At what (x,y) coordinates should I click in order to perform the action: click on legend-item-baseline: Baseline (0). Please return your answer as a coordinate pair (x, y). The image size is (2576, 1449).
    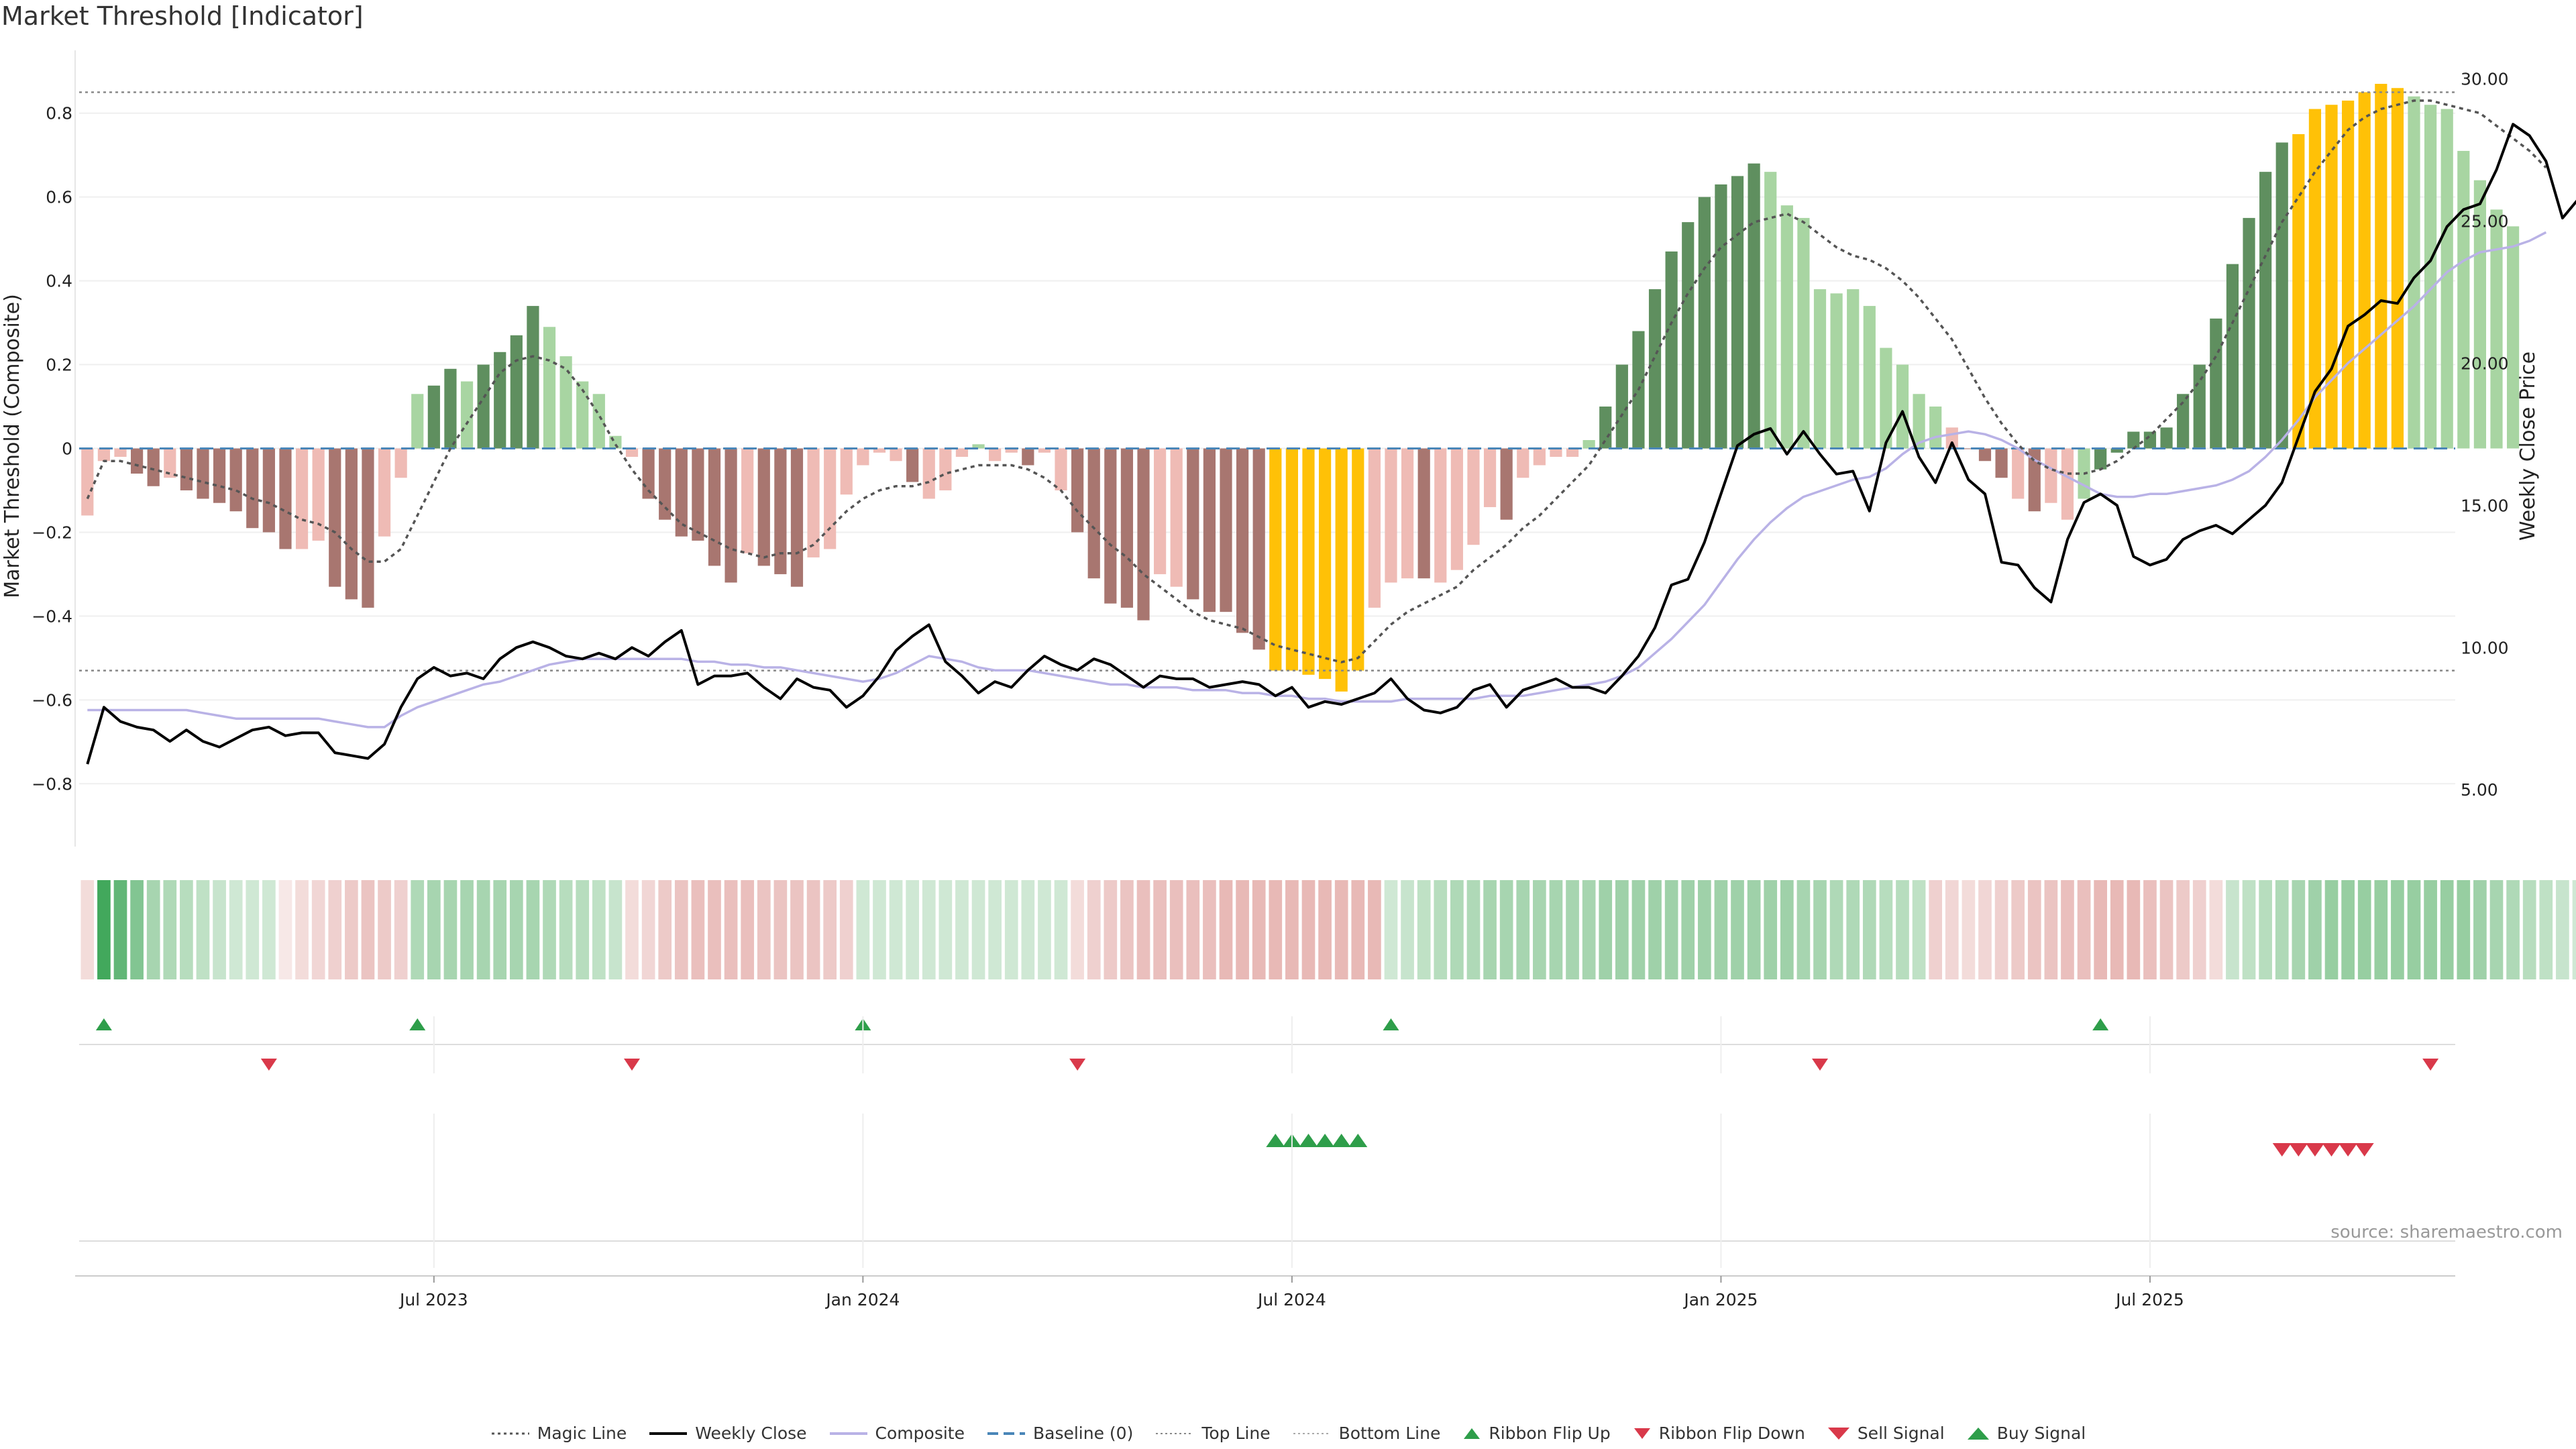
    Looking at the image, I should click on (1059, 1433).